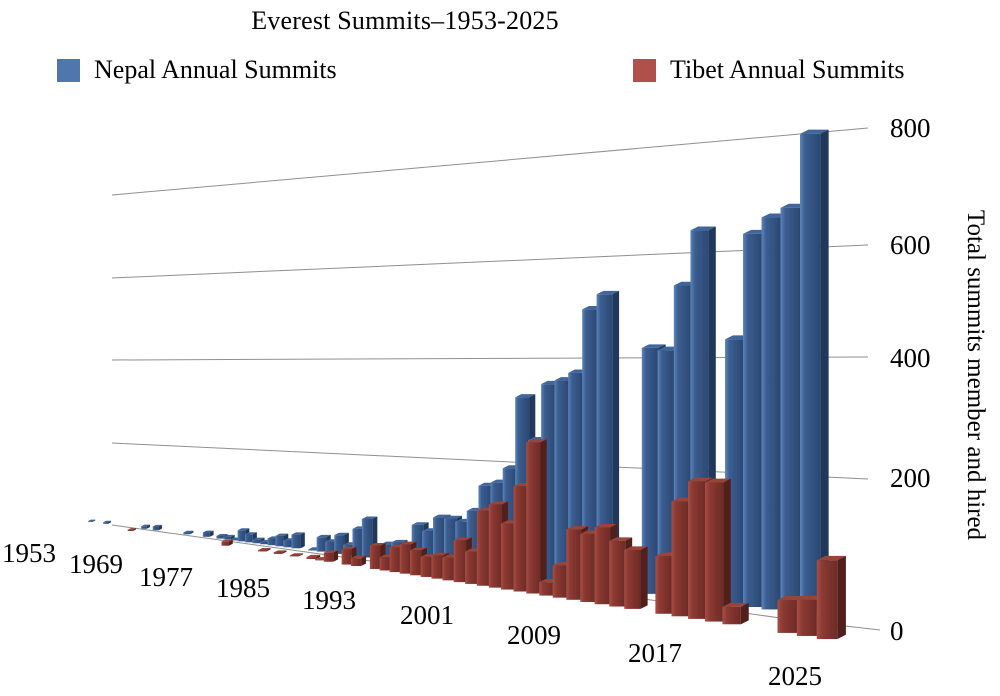 Image resolution: width=1000 pixels, height=696 pixels. What do you see at coordinates (590, 448) in the screenshot?
I see `bar-nepal-2012` at bounding box center [590, 448].